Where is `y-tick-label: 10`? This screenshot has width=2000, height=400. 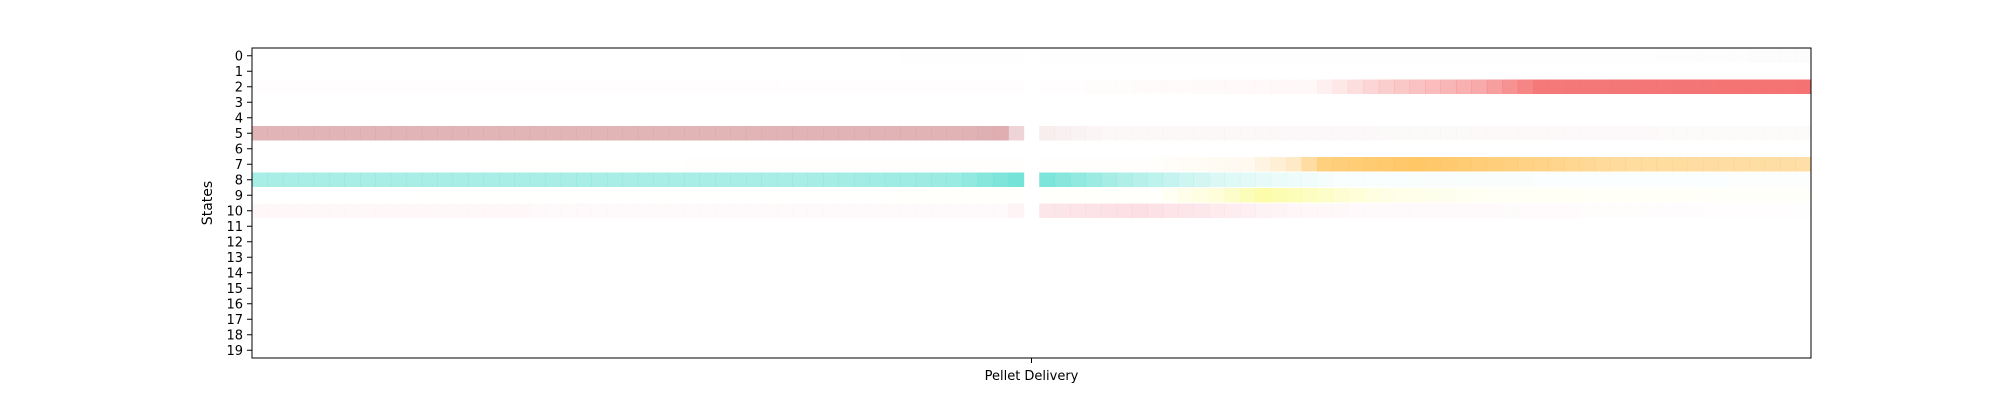 y-tick-label: 10 is located at coordinates (234, 211).